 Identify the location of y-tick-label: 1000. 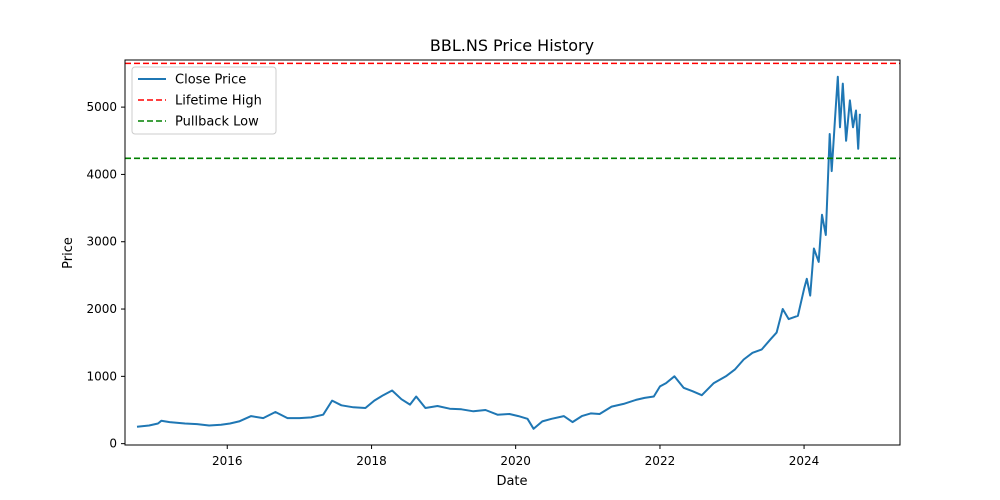
(101, 376).